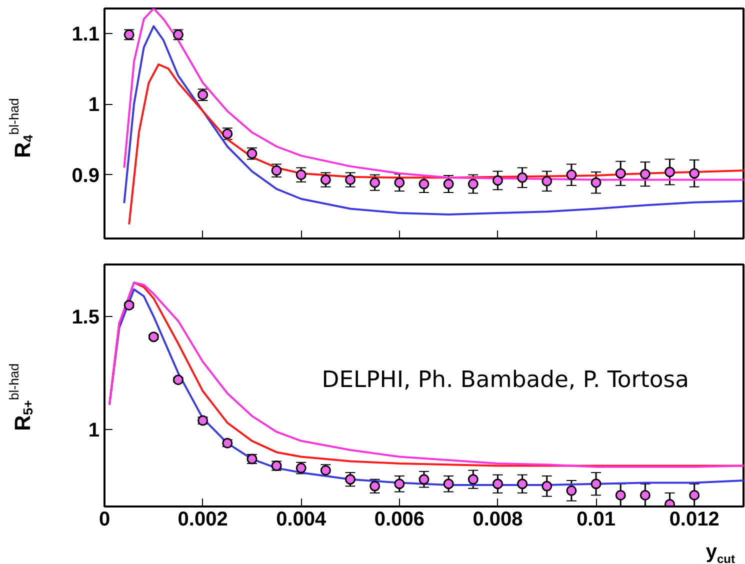  I want to click on y-tick-label: 0.9, so click(86, 175).